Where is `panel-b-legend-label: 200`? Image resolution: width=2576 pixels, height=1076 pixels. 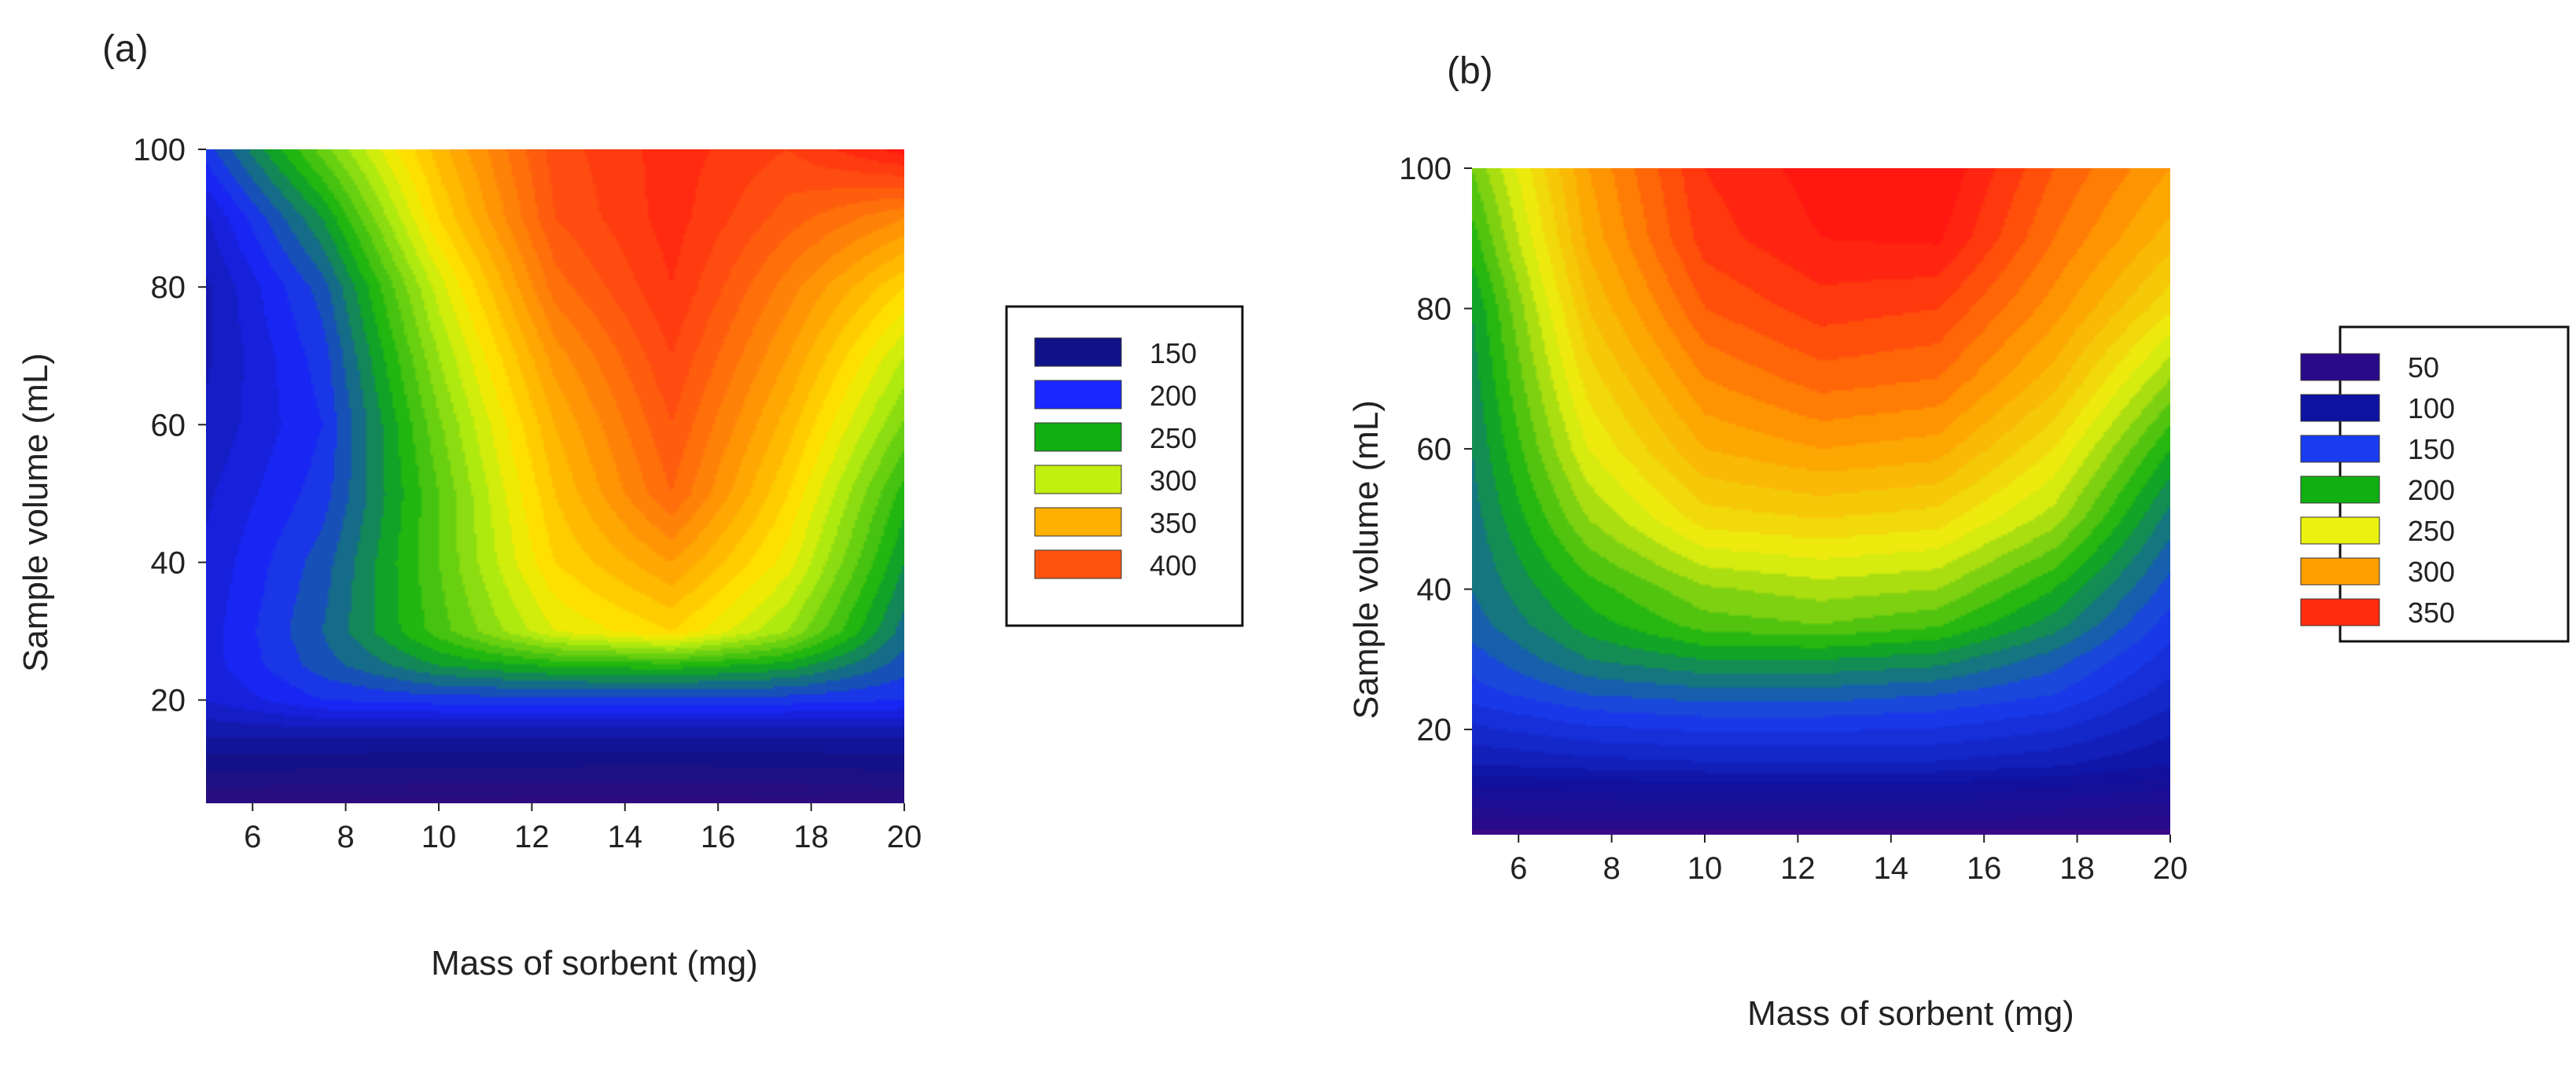 panel-b-legend-label: 200 is located at coordinates (2431, 490).